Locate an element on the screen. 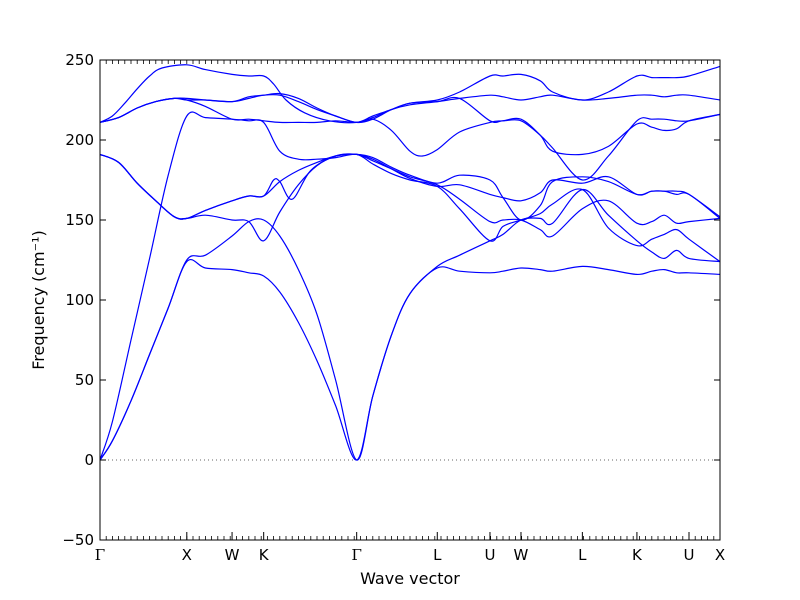  y-tick-label: 200 is located at coordinates (79, 140).